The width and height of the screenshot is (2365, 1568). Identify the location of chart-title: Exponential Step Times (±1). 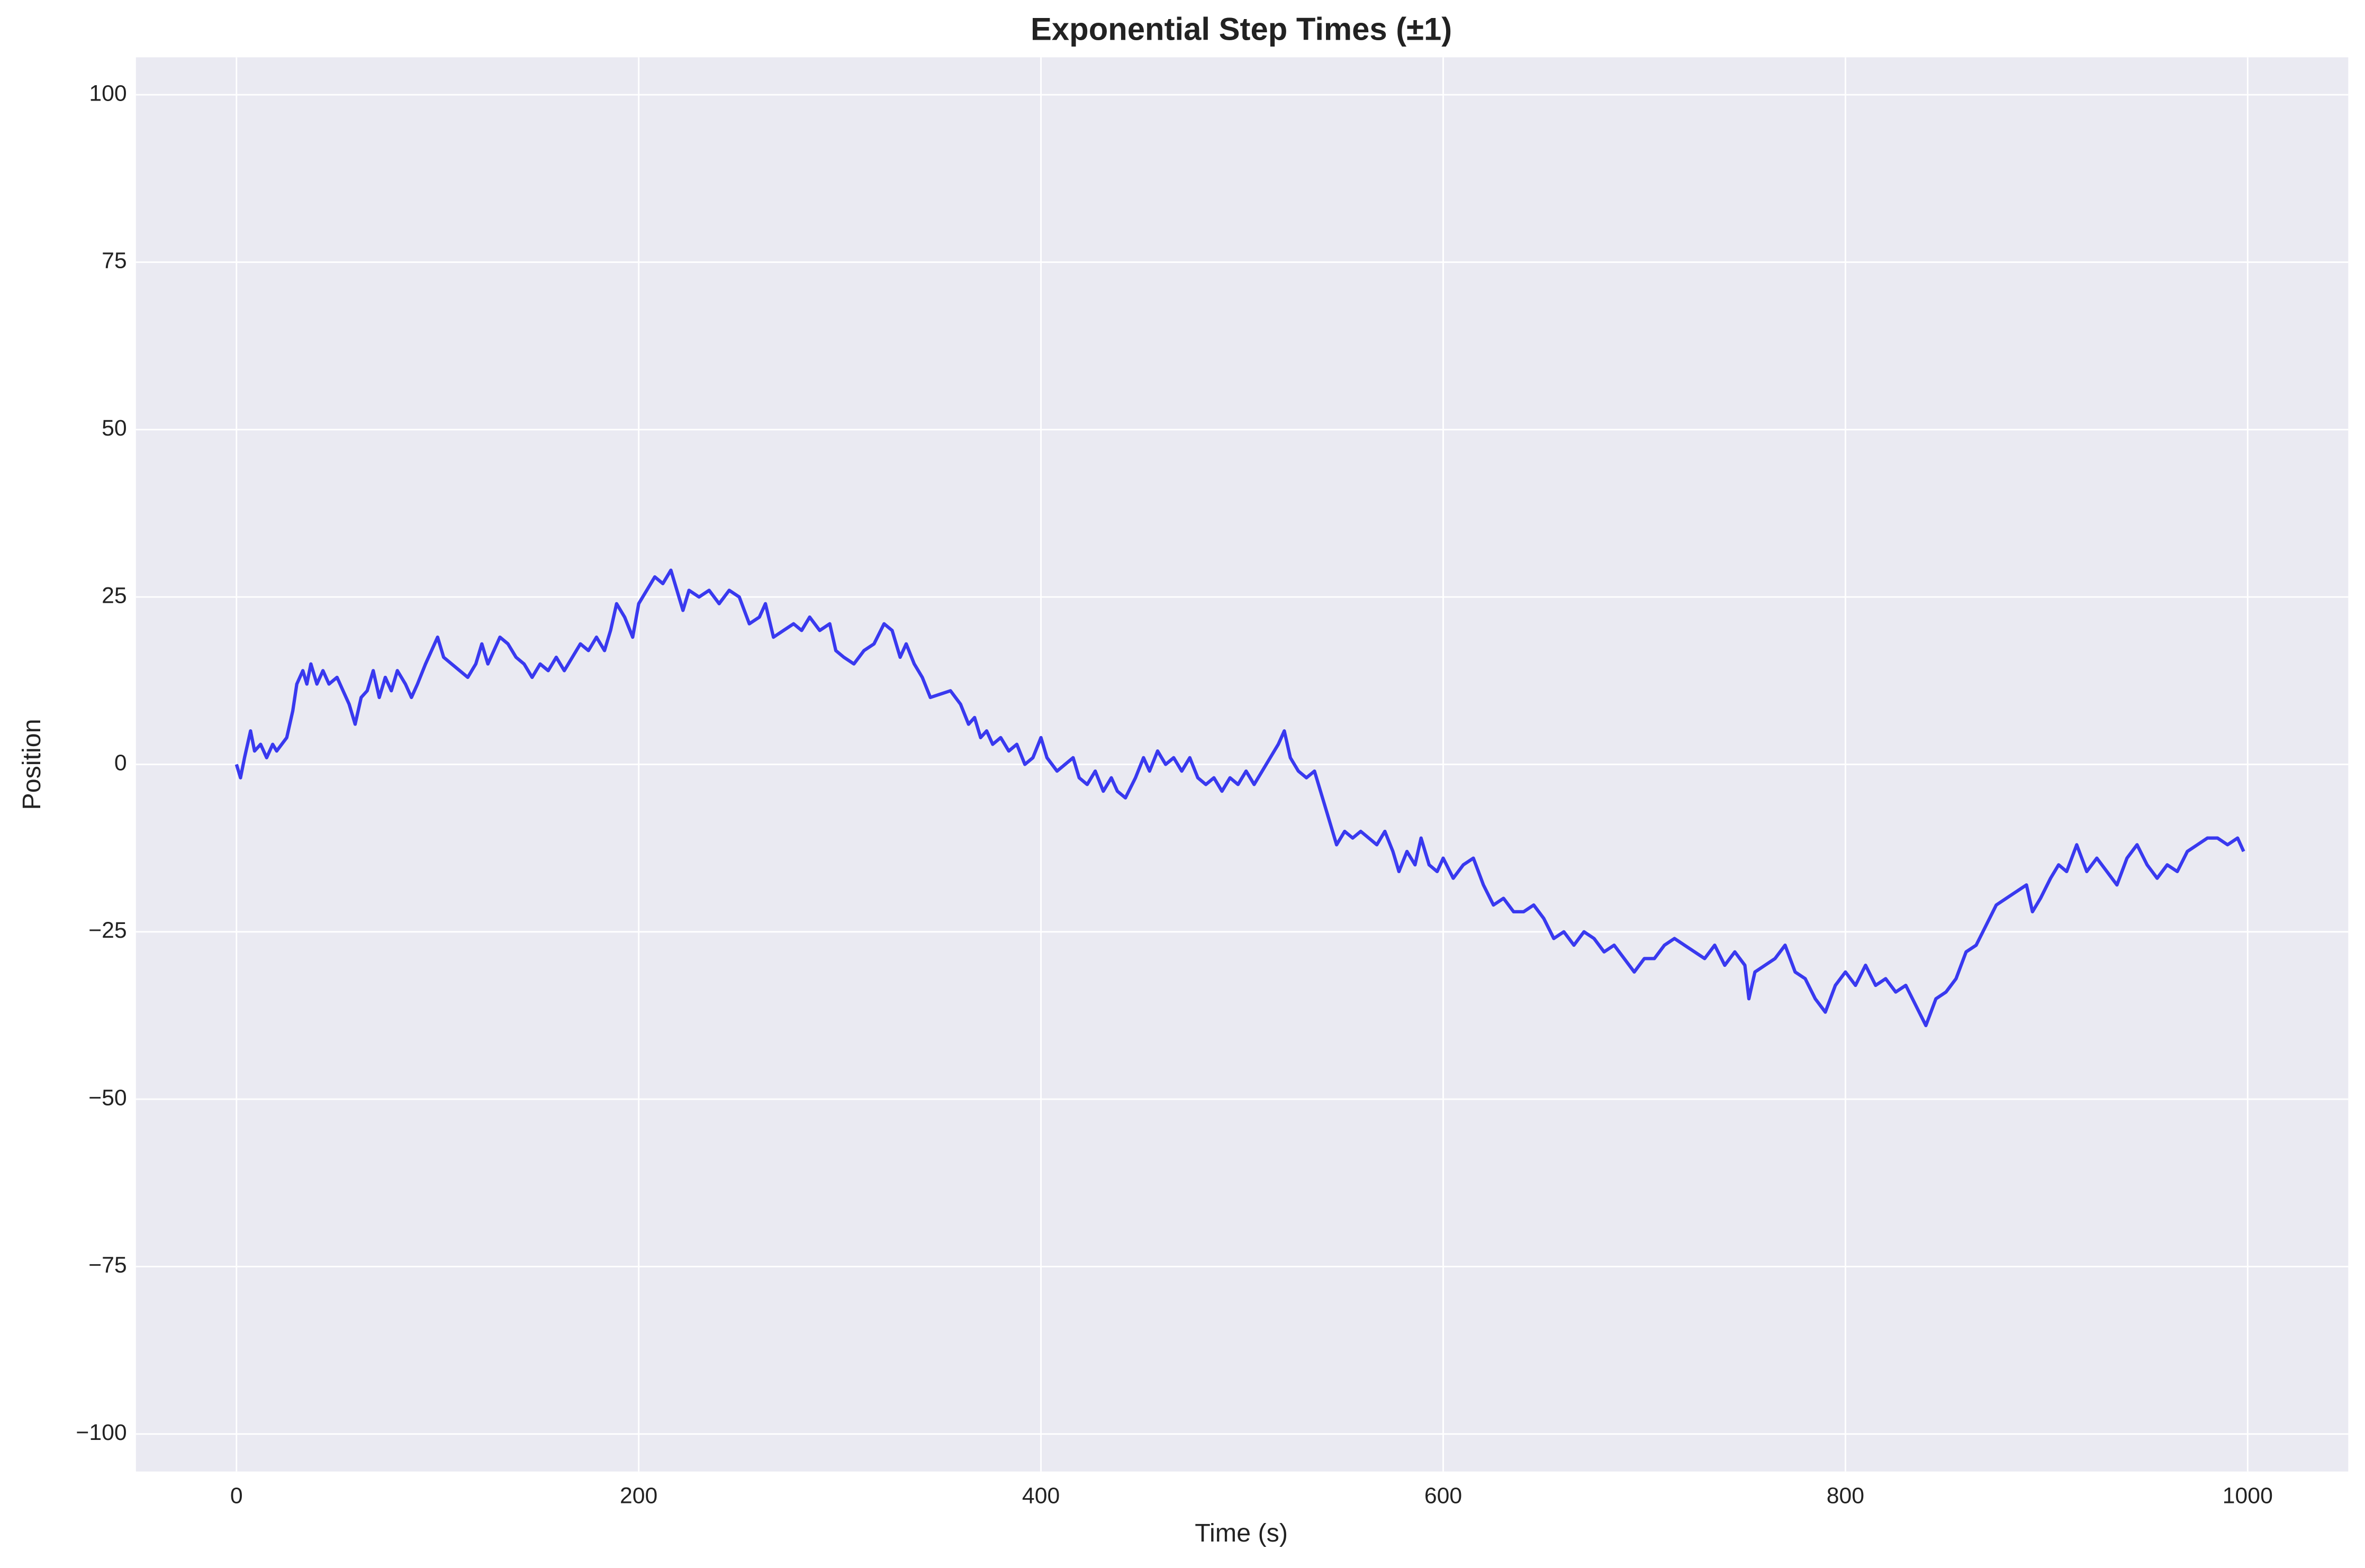
(1241, 29).